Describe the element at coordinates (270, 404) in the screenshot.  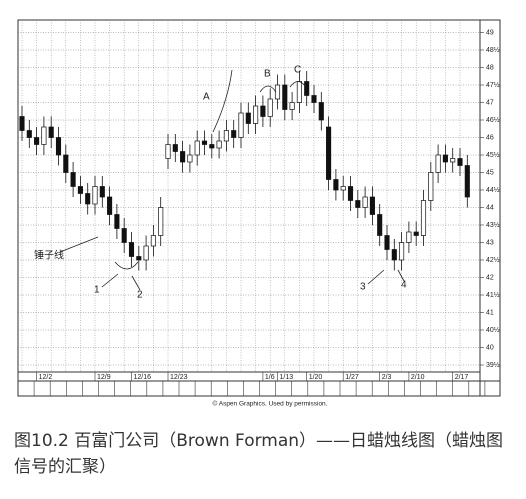
I see `credit: © Aspen Graphics. Used by permission.` at that location.